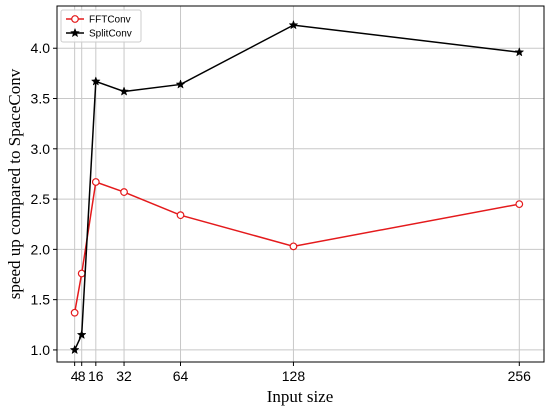  I want to click on y-tick-label: 2.5, so click(41, 199).